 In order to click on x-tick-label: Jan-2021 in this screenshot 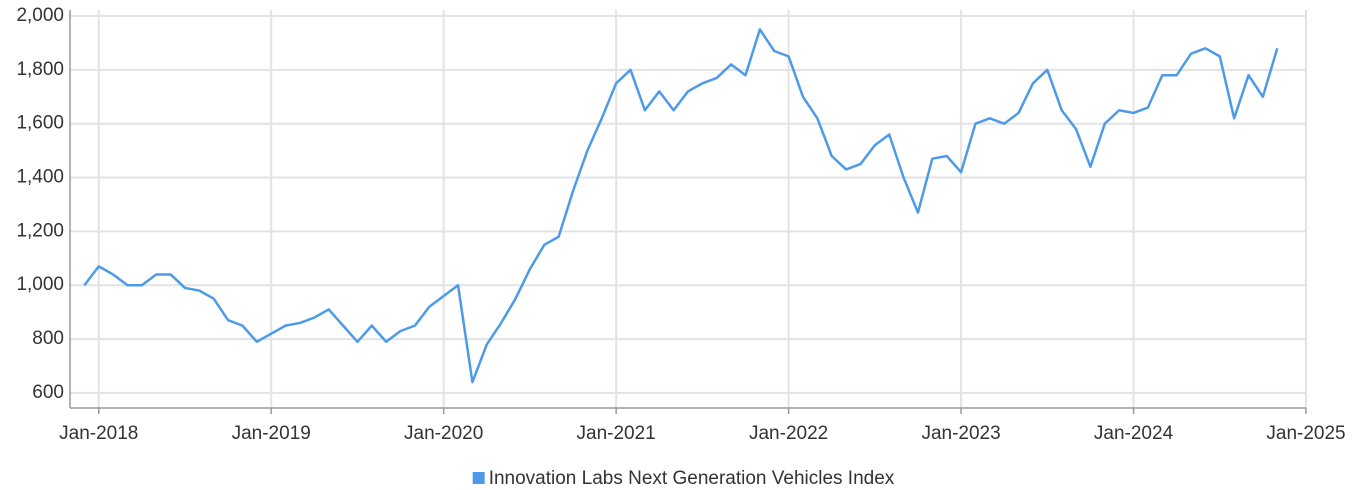, I will do `click(616, 433)`.